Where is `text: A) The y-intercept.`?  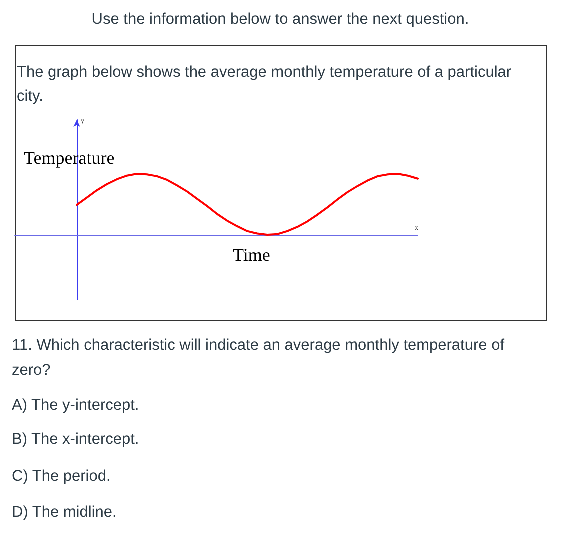 text: A) The y-intercept. is located at coordinates (76, 406).